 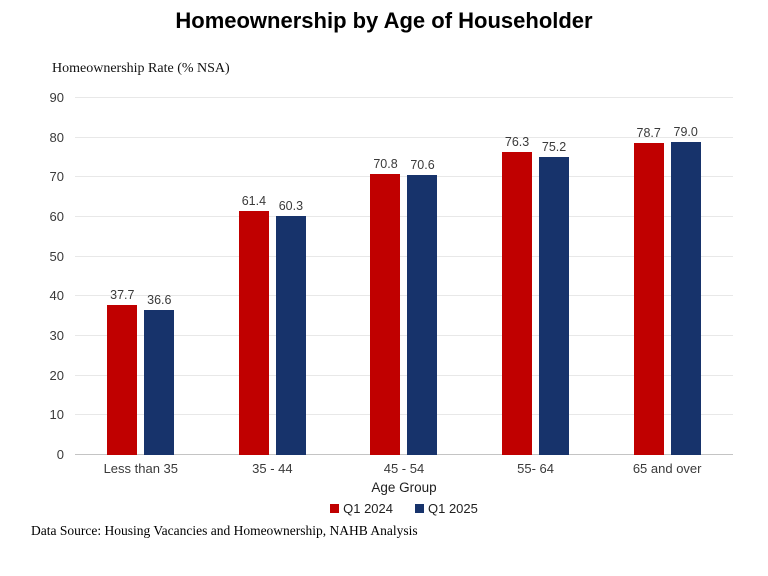 I want to click on y-tick-label: 50, so click(x=56, y=256).